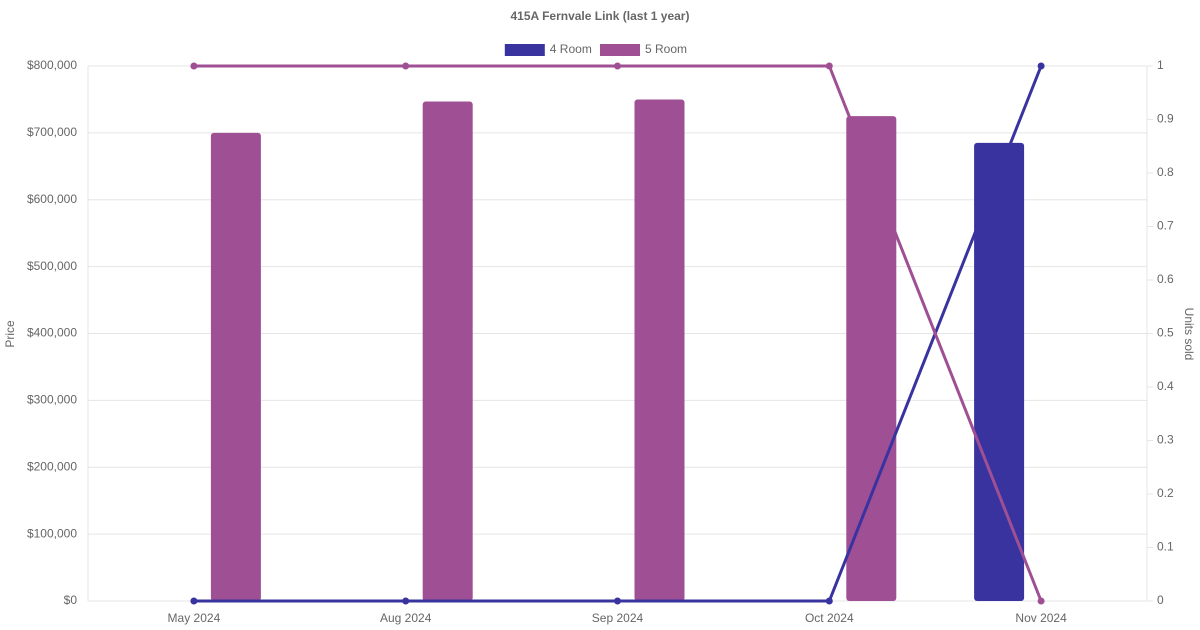  What do you see at coordinates (666, 49) in the screenshot?
I see `legend-label: 5 Room` at bounding box center [666, 49].